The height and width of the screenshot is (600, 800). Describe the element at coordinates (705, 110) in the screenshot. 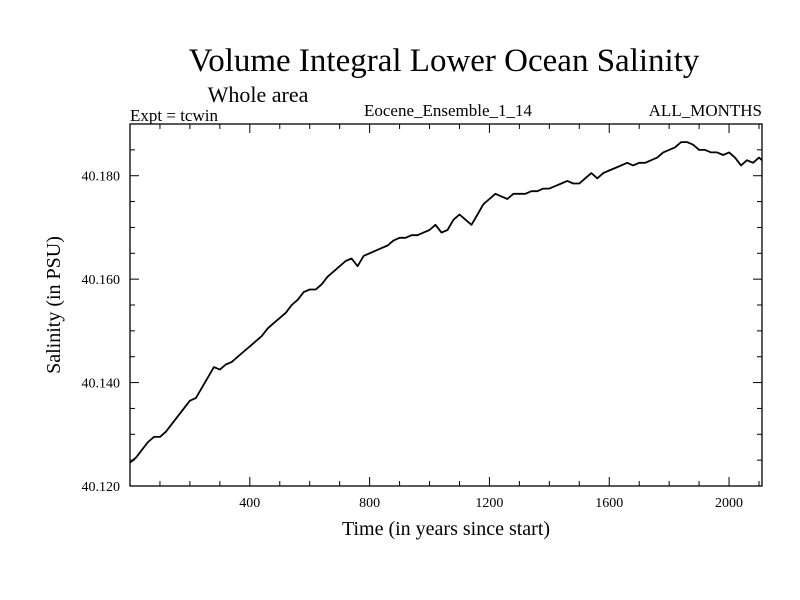

I see `header-right: ALL_MONTHS` at that location.